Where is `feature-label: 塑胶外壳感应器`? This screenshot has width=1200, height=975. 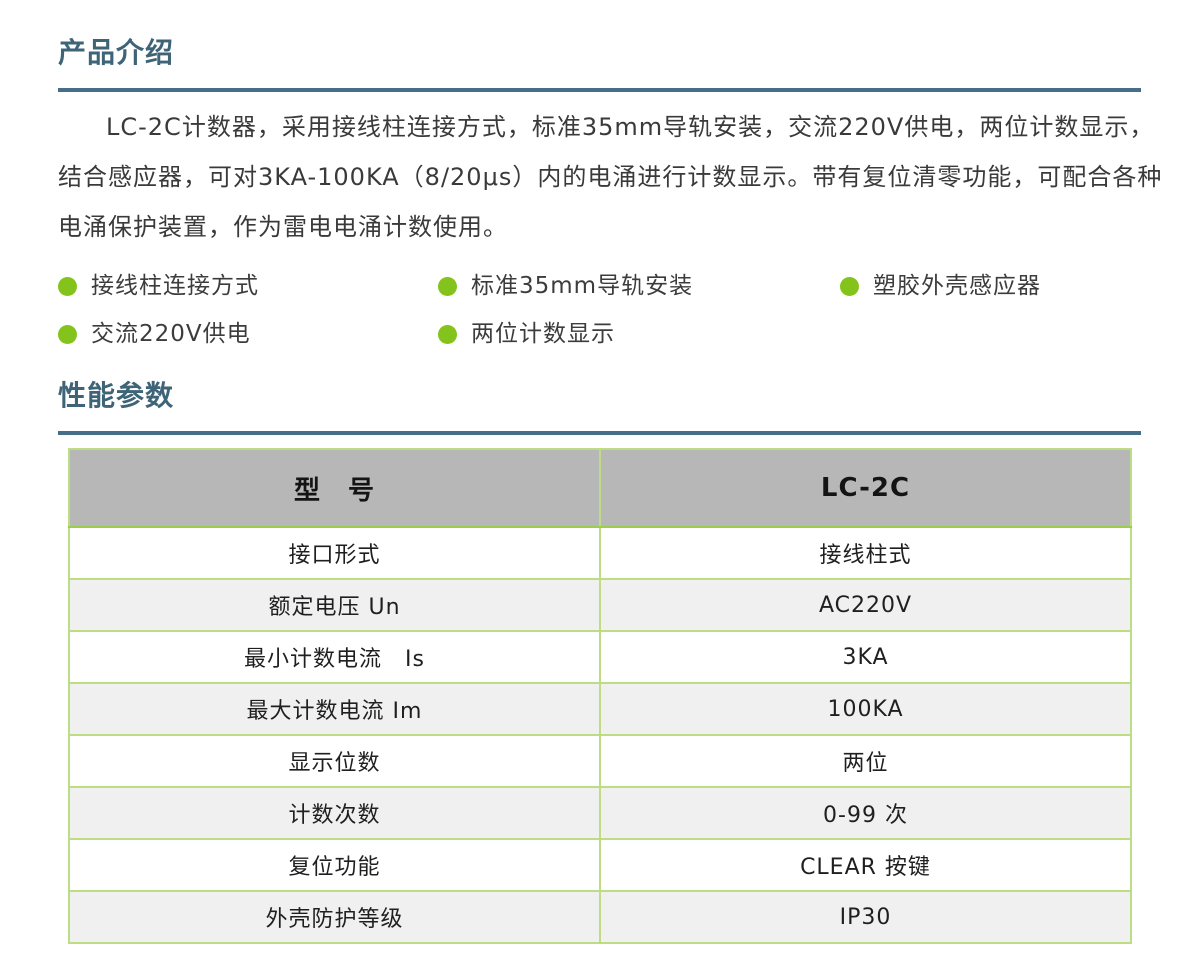 feature-label: 塑胶外壳感应器 is located at coordinates (957, 286).